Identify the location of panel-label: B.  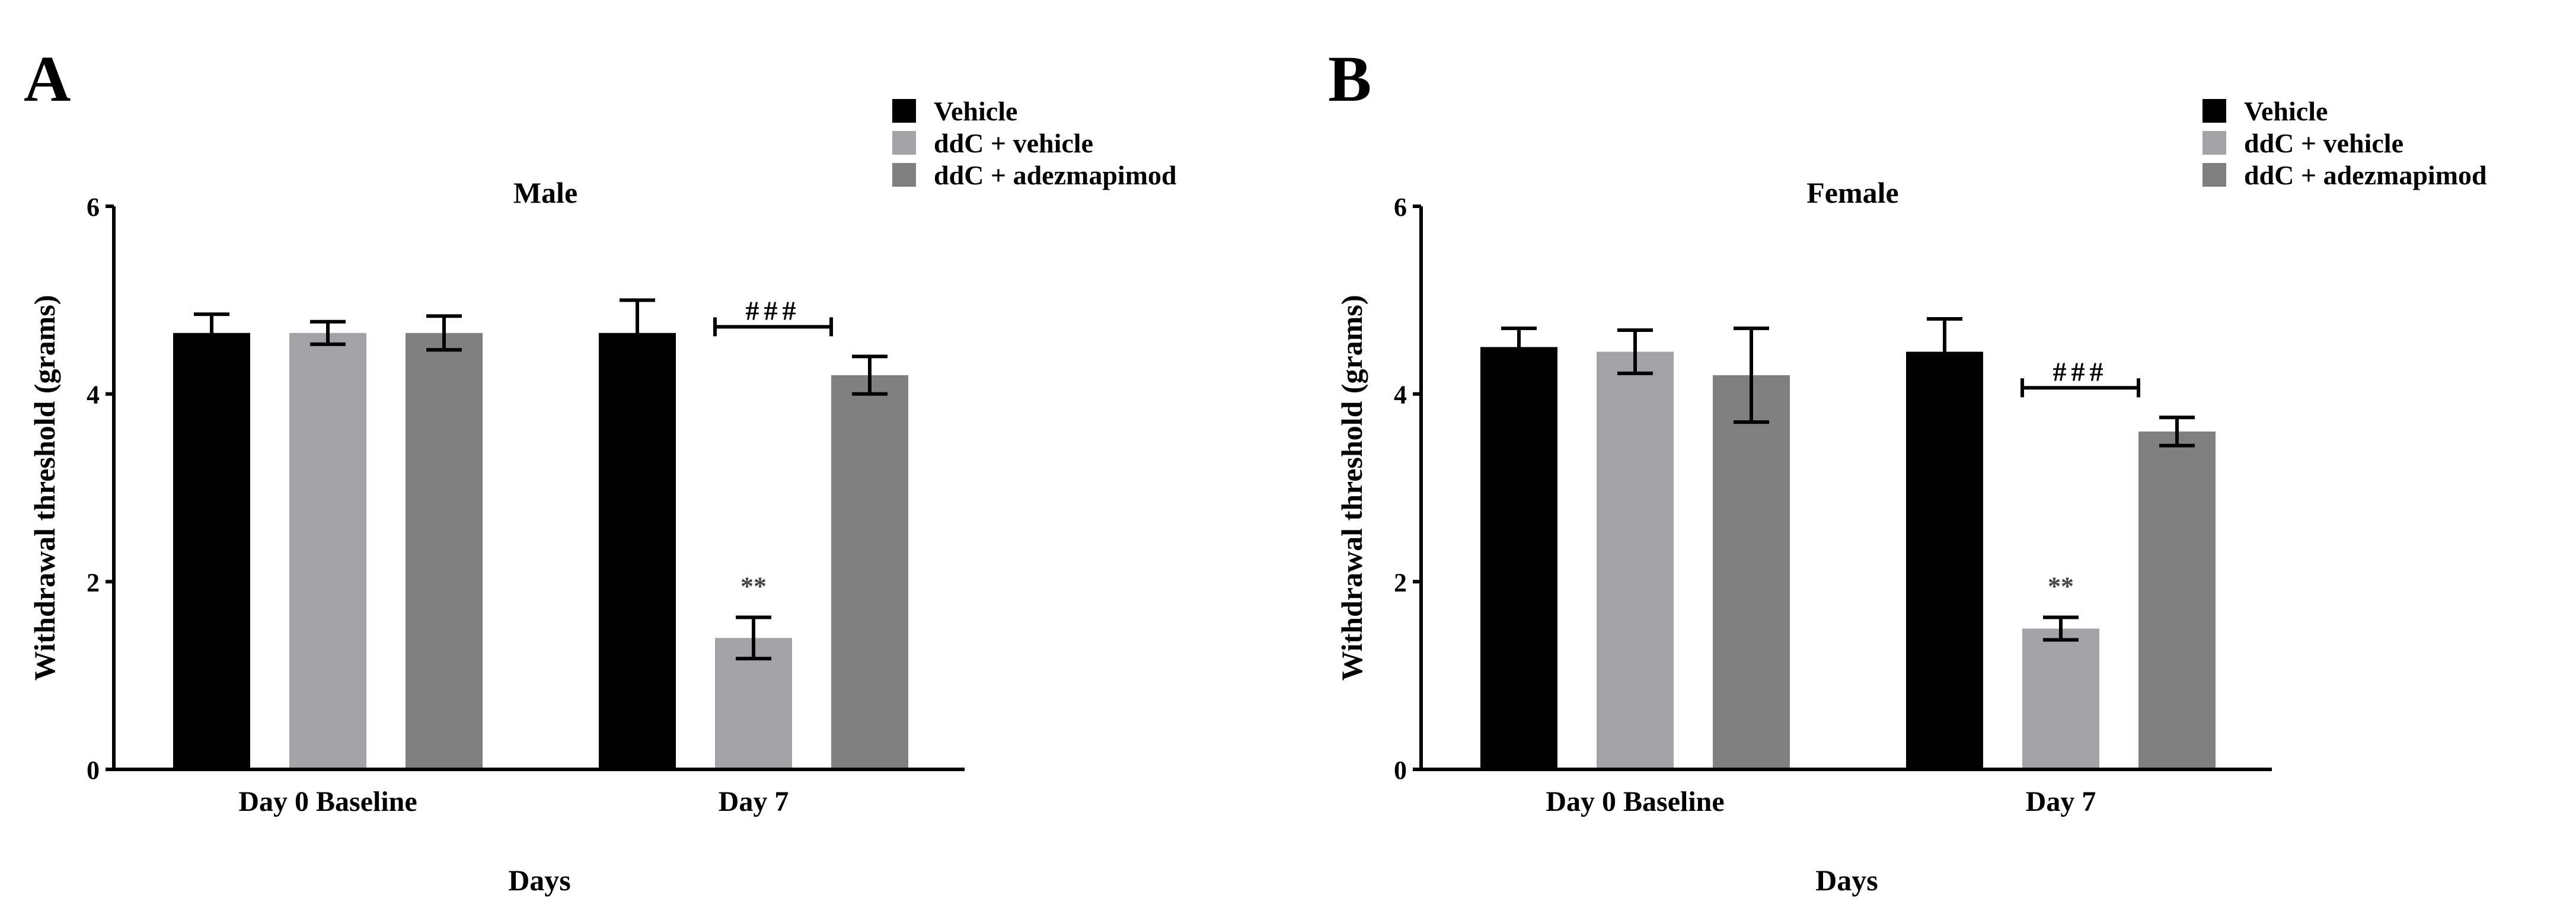
(1350, 79).